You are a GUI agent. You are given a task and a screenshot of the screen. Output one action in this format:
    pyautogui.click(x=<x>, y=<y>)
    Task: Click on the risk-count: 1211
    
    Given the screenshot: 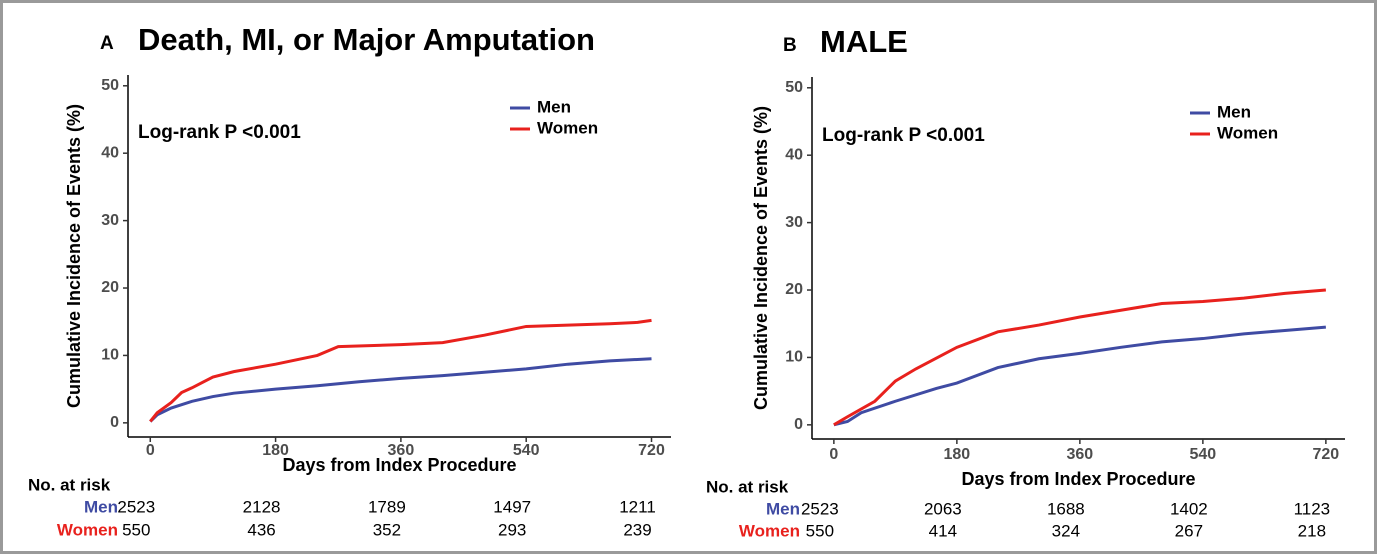 What is the action you would take?
    pyautogui.click(x=637, y=506)
    